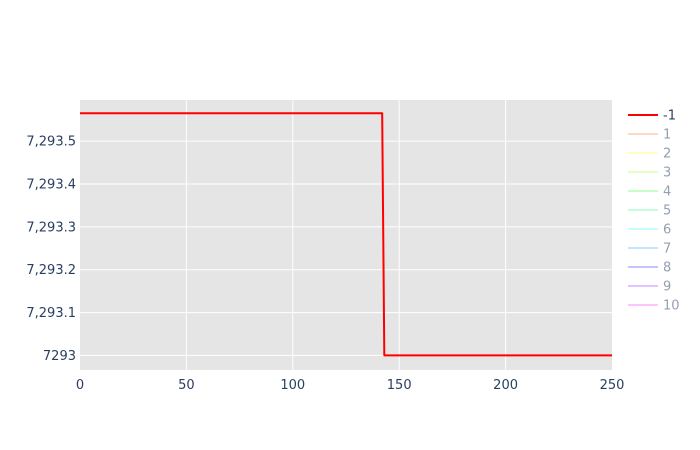 This screenshot has width=700, height=450. I want to click on x-tick-label: 150, so click(399, 385).